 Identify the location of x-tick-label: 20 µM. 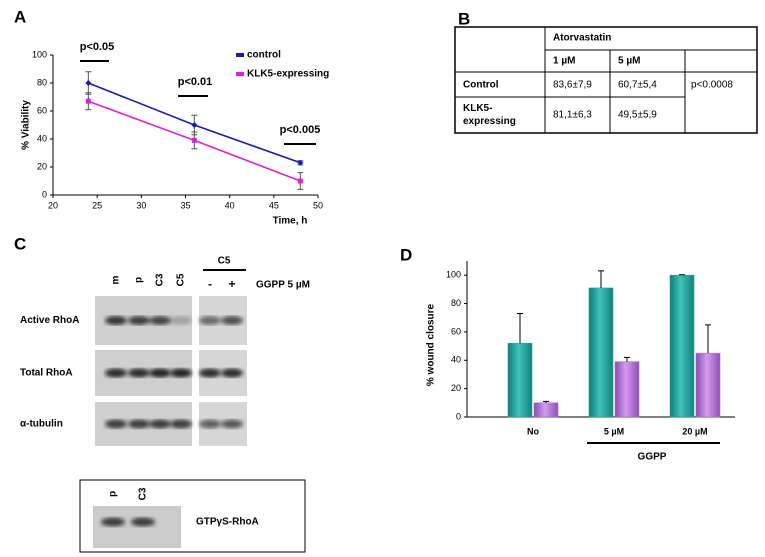
(694, 431).